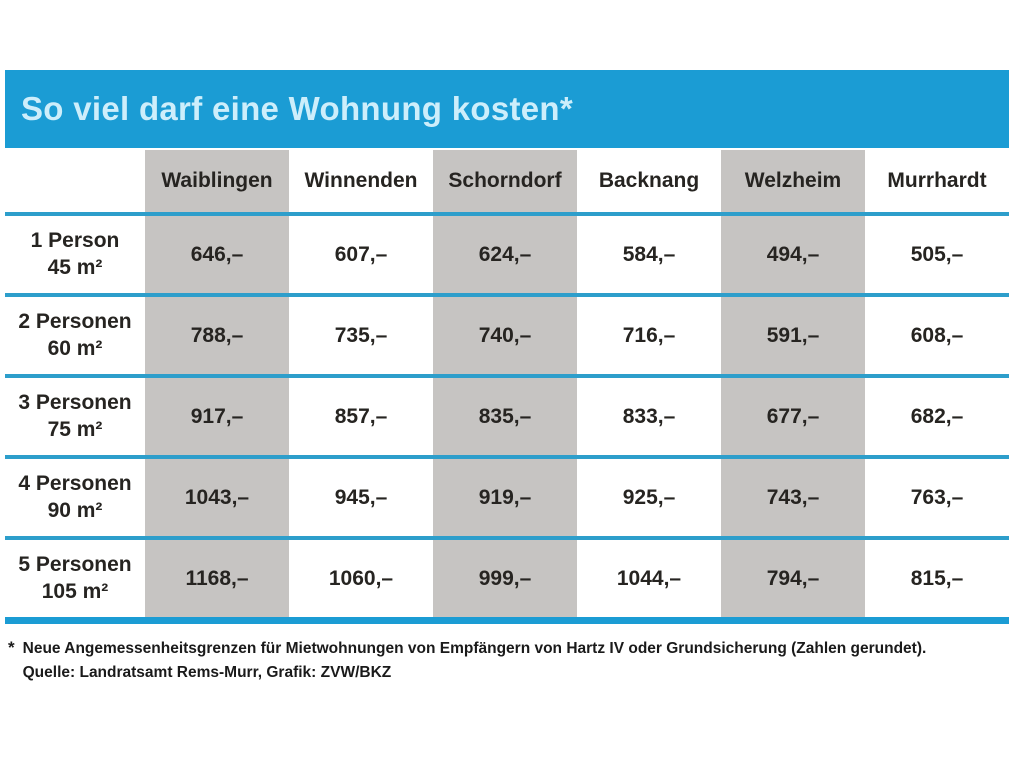 The image size is (1013, 760). Describe the element at coordinates (793, 254) in the screenshot. I see `value-cell: 494,–` at that location.